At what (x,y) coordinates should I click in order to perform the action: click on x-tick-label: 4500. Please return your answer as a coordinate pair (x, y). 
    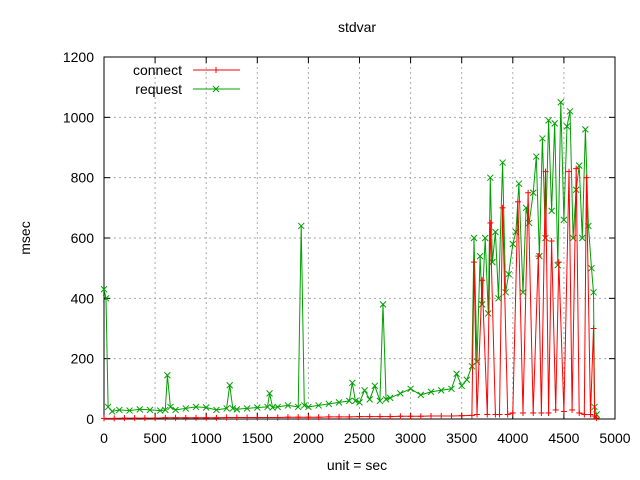
    Looking at the image, I should click on (563, 438).